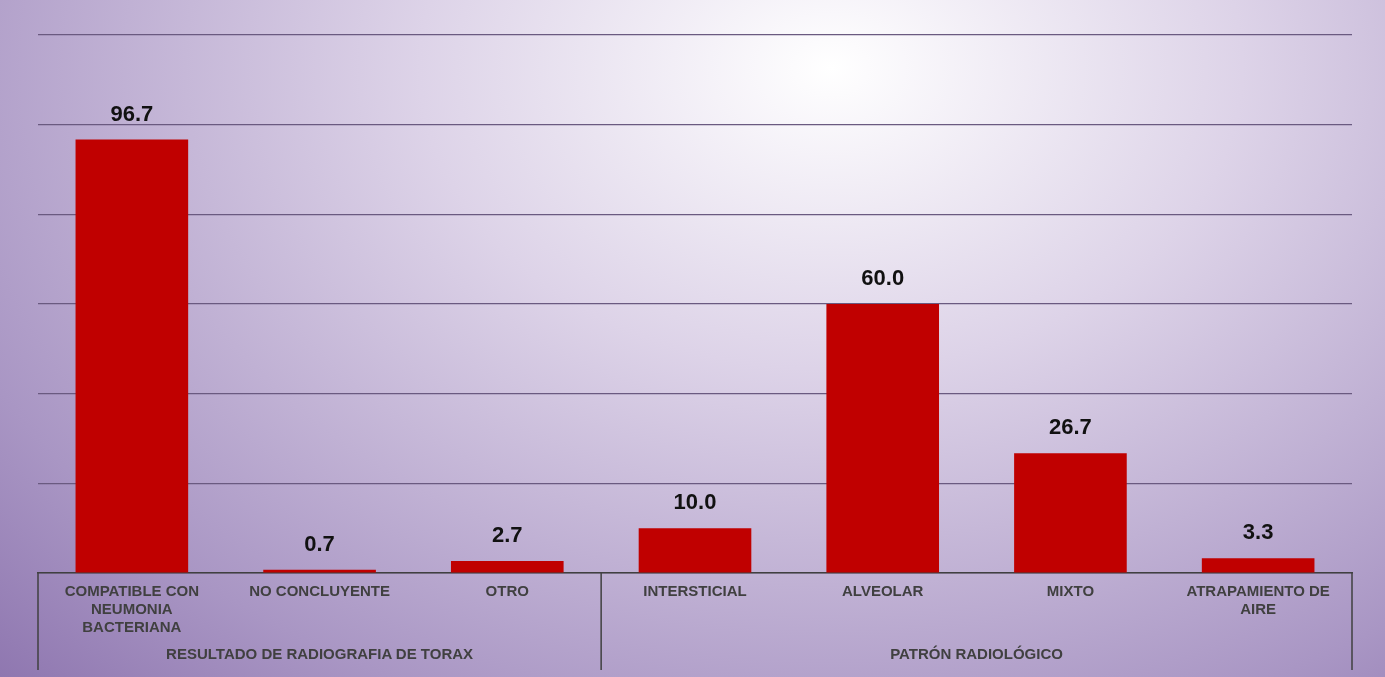 The image size is (1385, 677). I want to click on data-label: 2.7, so click(507, 534).